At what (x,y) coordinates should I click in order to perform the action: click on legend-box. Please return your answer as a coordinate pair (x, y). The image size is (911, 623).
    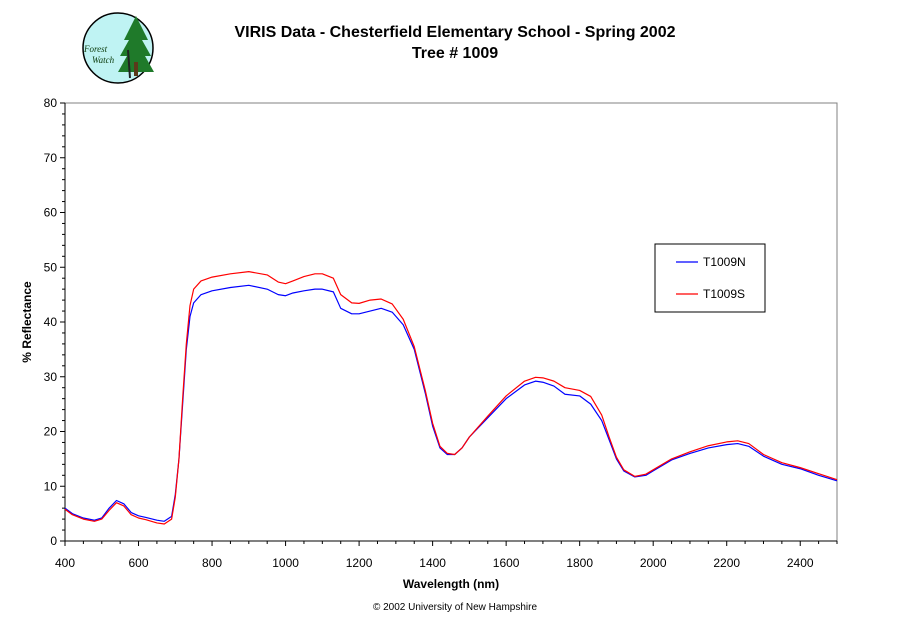
    Looking at the image, I should click on (710, 278).